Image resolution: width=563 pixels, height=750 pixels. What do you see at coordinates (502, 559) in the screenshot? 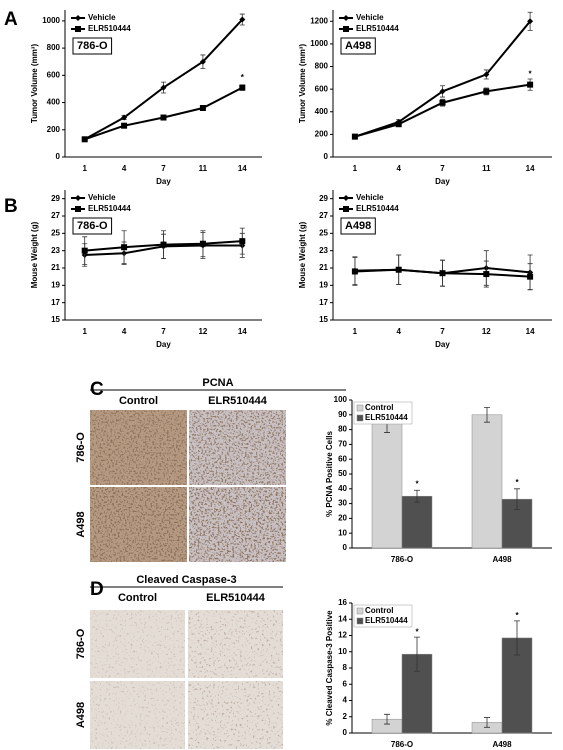
I see `x-tick-label: A498` at bounding box center [502, 559].